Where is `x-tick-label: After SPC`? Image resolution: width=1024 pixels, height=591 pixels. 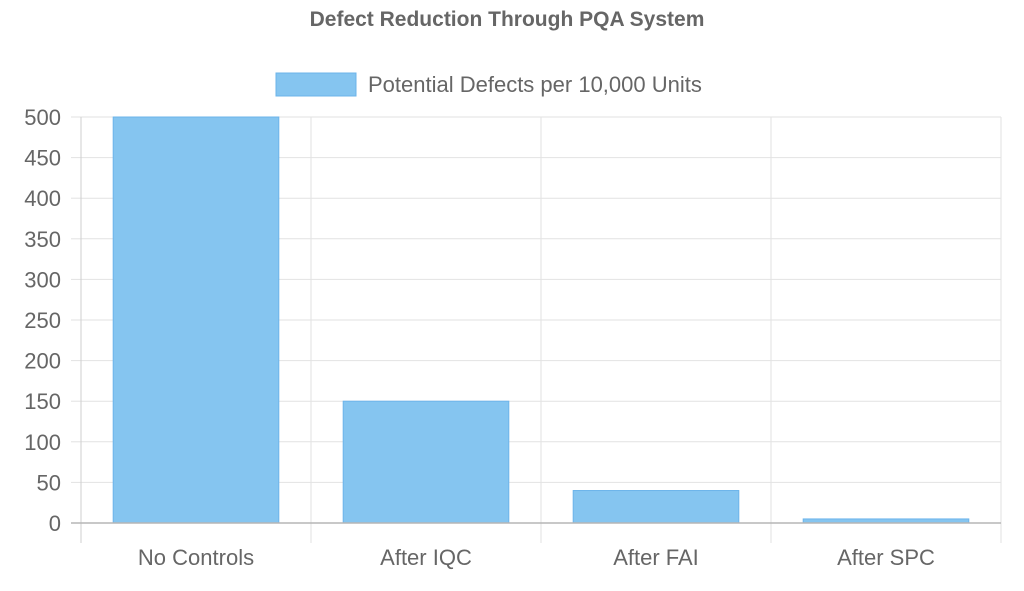 x-tick-label: After SPC is located at coordinates (886, 557).